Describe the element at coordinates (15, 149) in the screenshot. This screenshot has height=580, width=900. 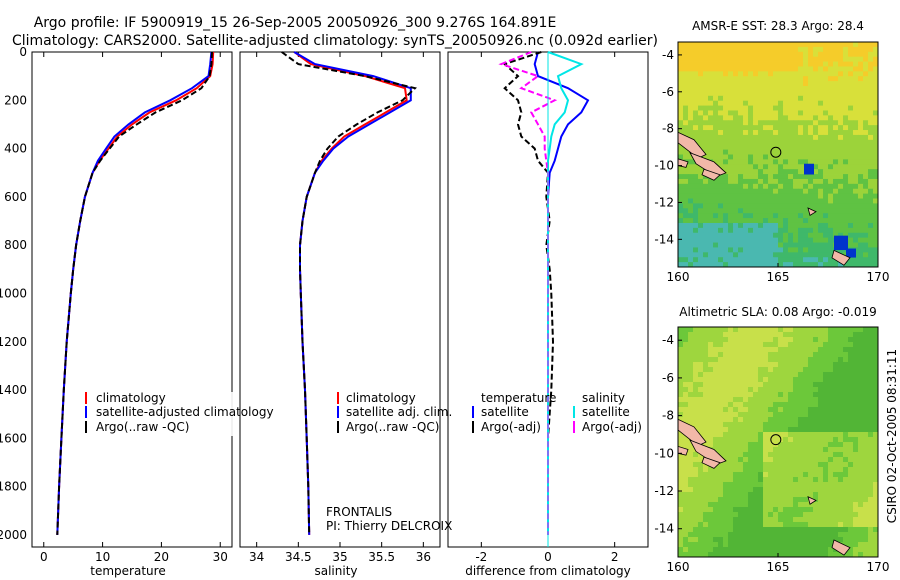
I see `depth-tick-label: 400` at that location.